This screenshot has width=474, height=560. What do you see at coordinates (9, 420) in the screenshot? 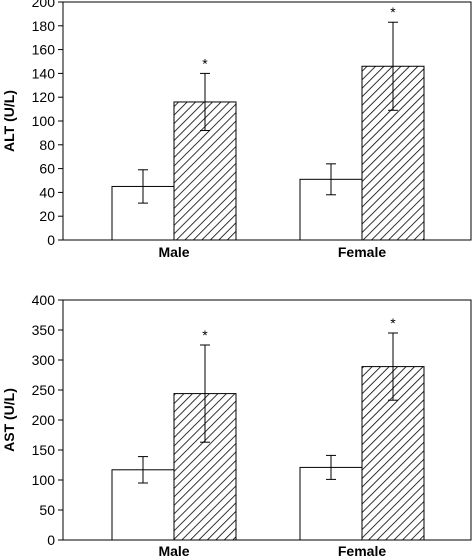
I see `y-axis-label: AST (U/L)` at bounding box center [9, 420].